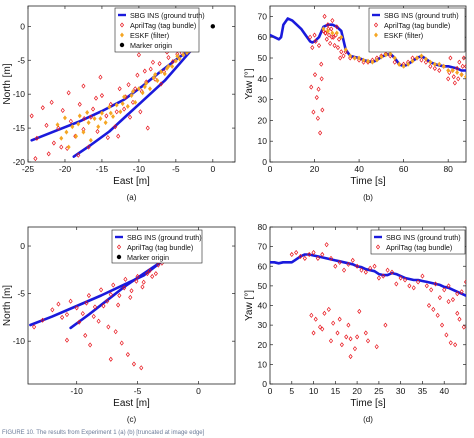 The width and height of the screenshot is (474, 438). I want to click on y-tick-label: 40, so click(263, 79).